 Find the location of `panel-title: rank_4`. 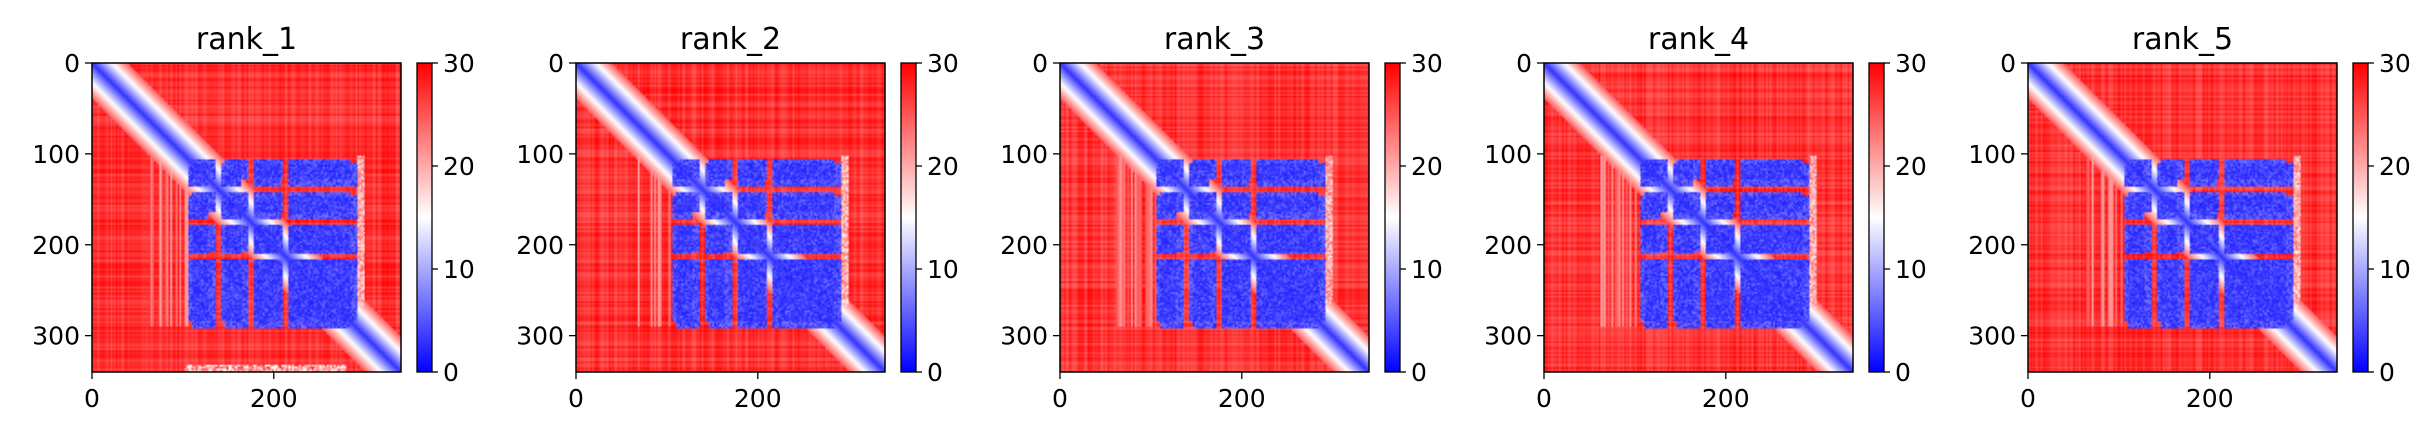

panel-title: rank_4 is located at coordinates (1698, 39).